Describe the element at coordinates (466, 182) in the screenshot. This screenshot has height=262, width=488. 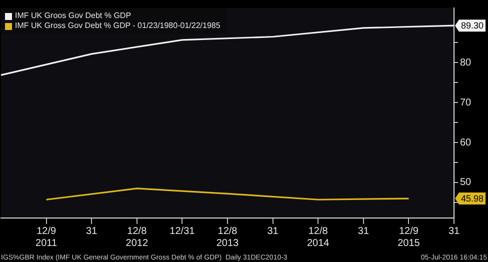
I see `y-tick-label: 50` at that location.